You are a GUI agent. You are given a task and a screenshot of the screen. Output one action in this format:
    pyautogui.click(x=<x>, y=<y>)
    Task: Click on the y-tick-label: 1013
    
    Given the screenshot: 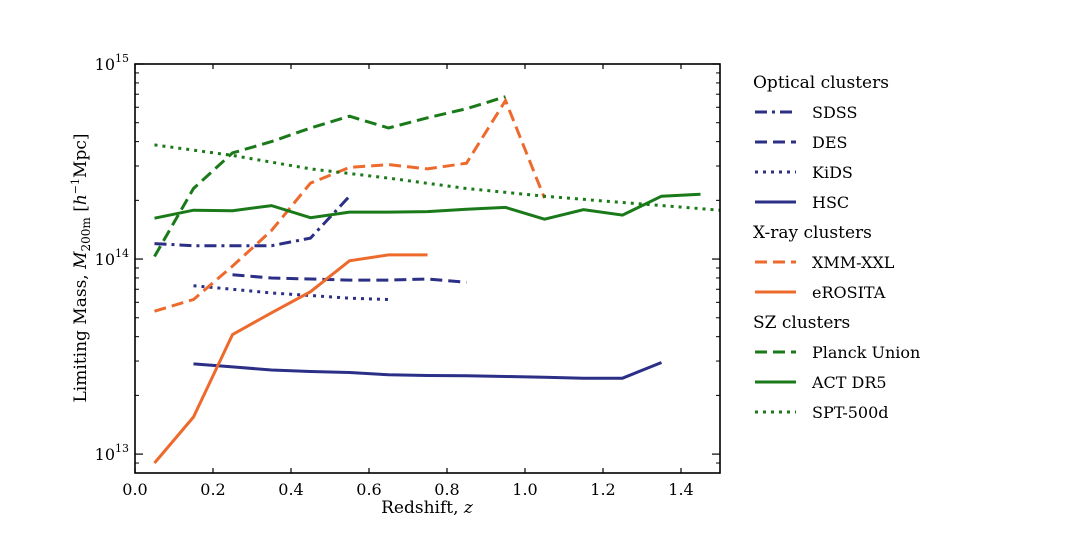 What is the action you would take?
    pyautogui.click(x=112, y=453)
    